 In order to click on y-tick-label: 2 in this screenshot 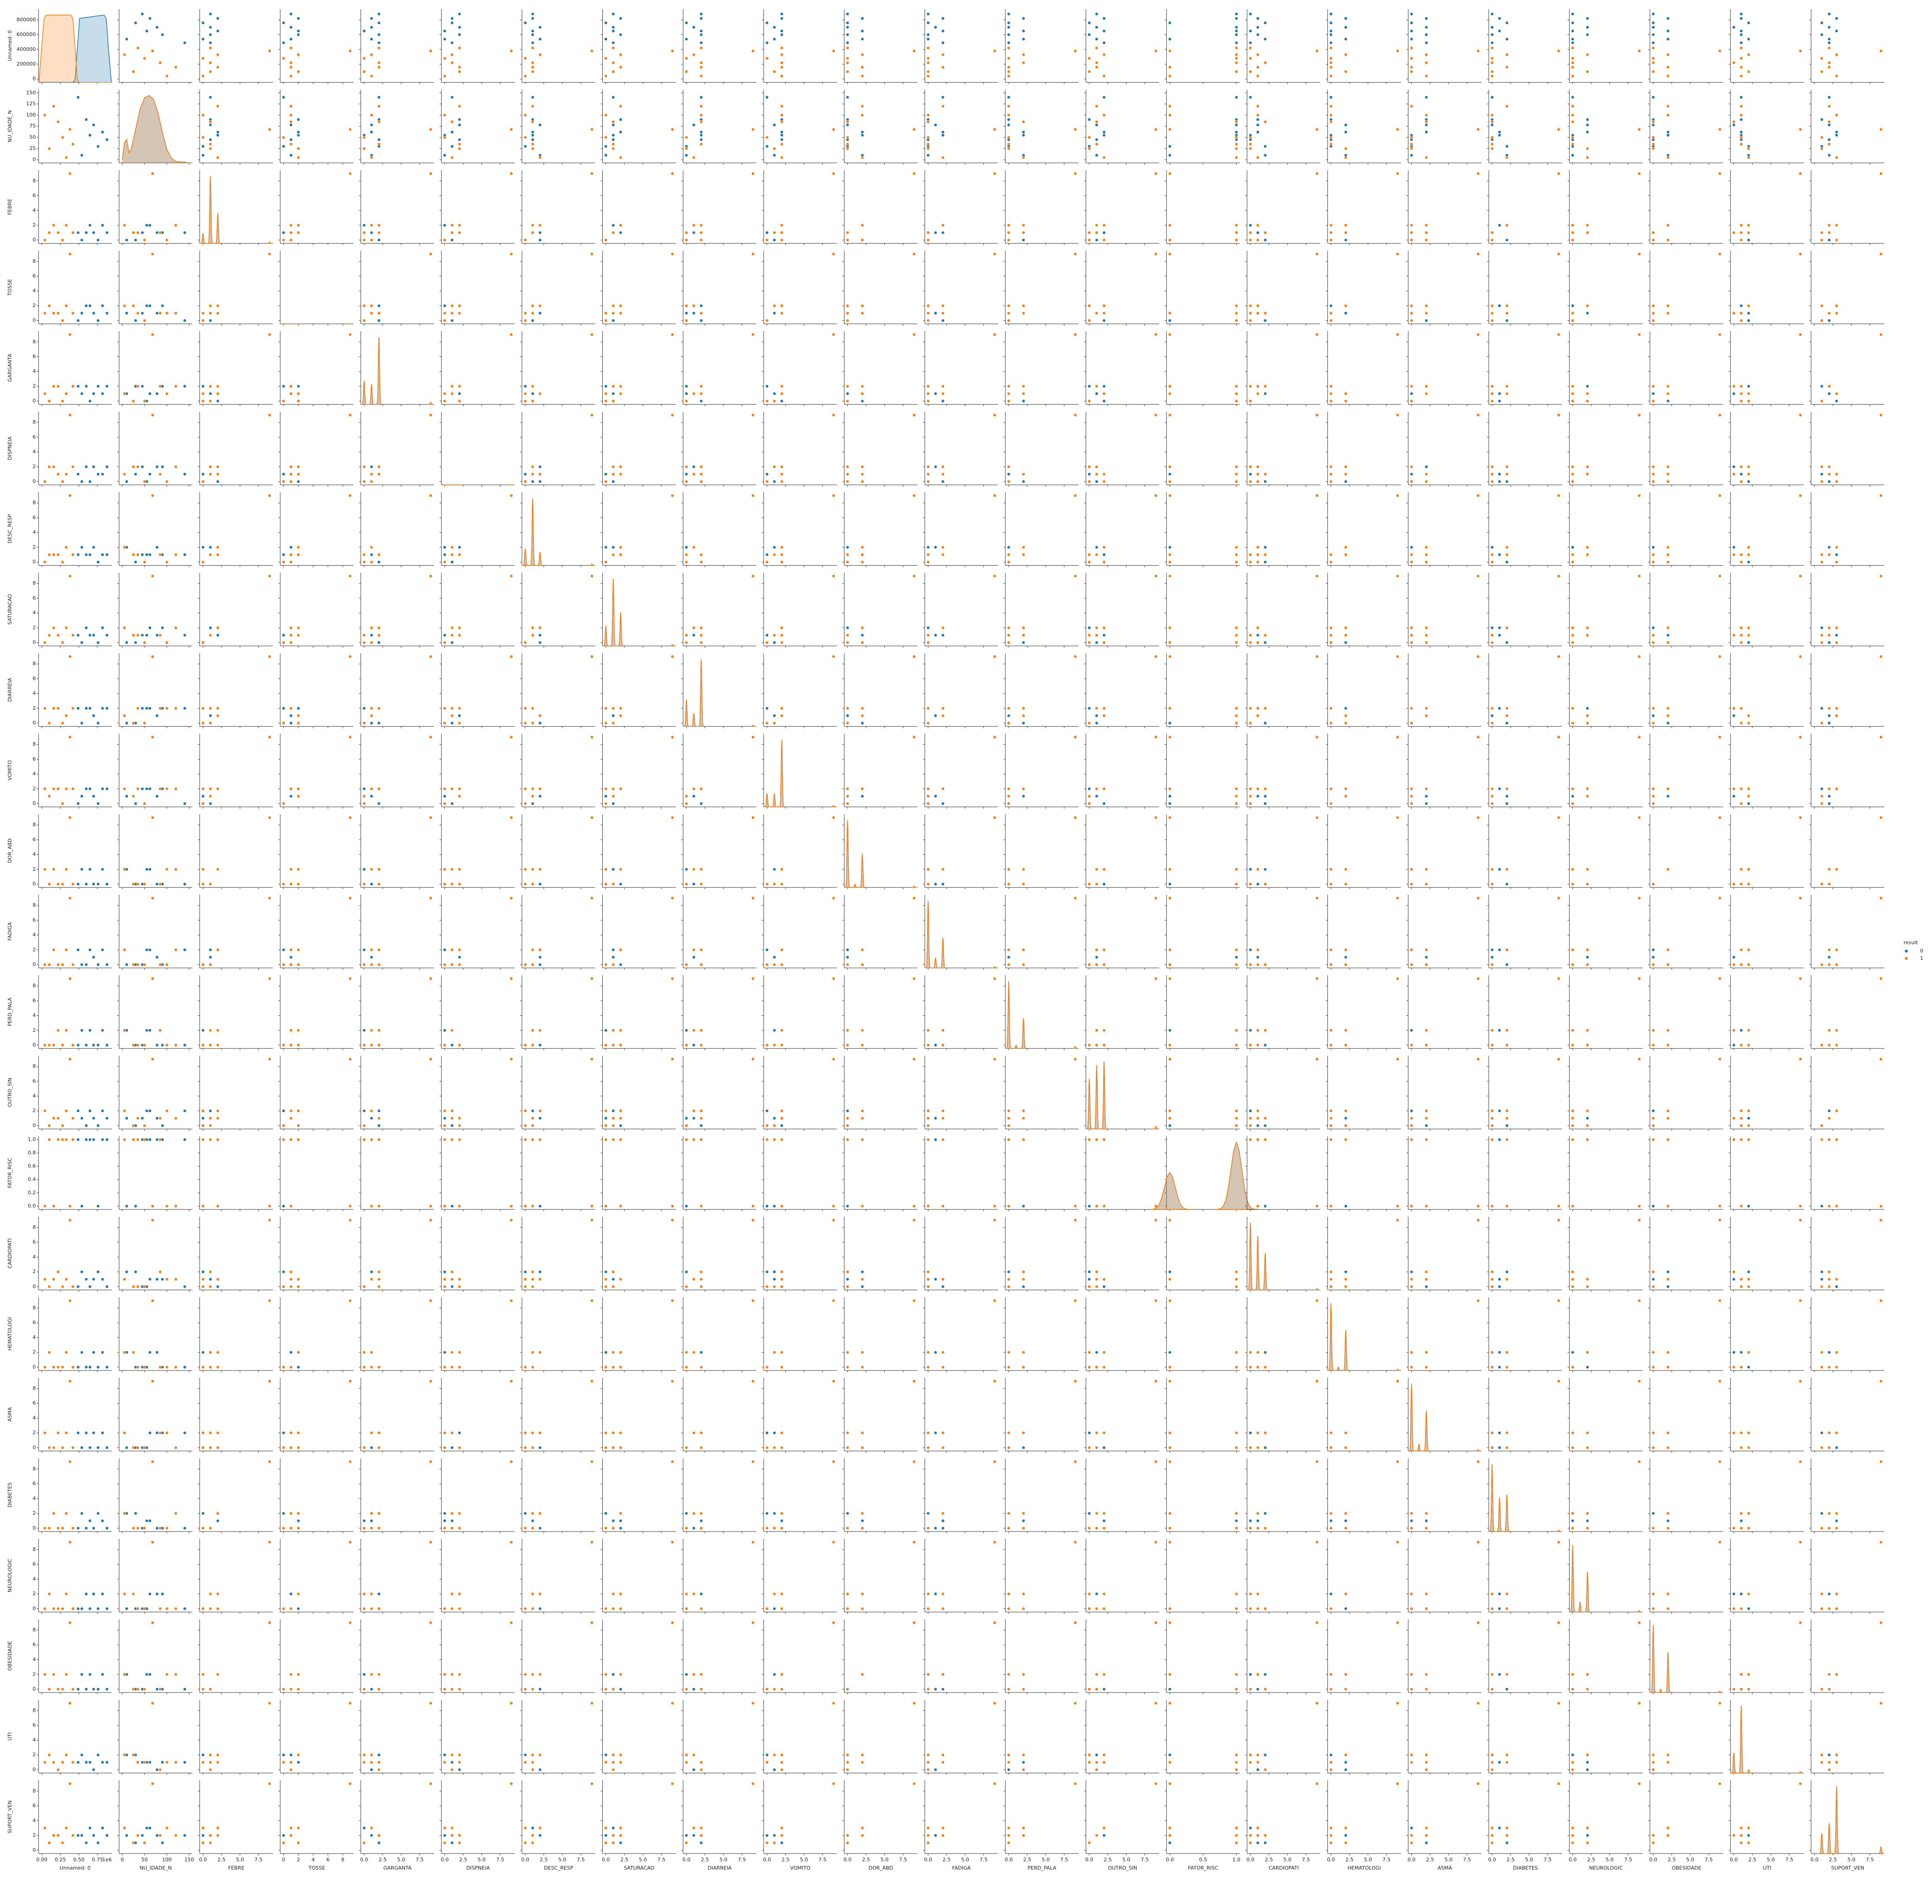, I will do `click(34, 547)`.